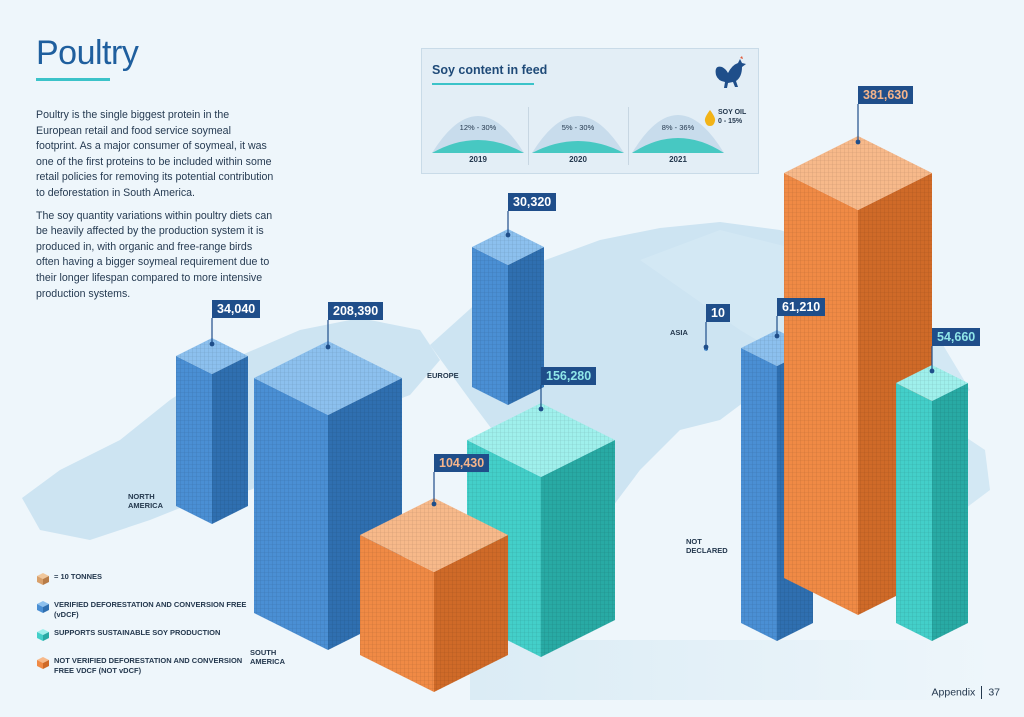  What do you see at coordinates (858, 142) in the screenshot?
I see `bar-nd-orange-leader-dot` at bounding box center [858, 142].